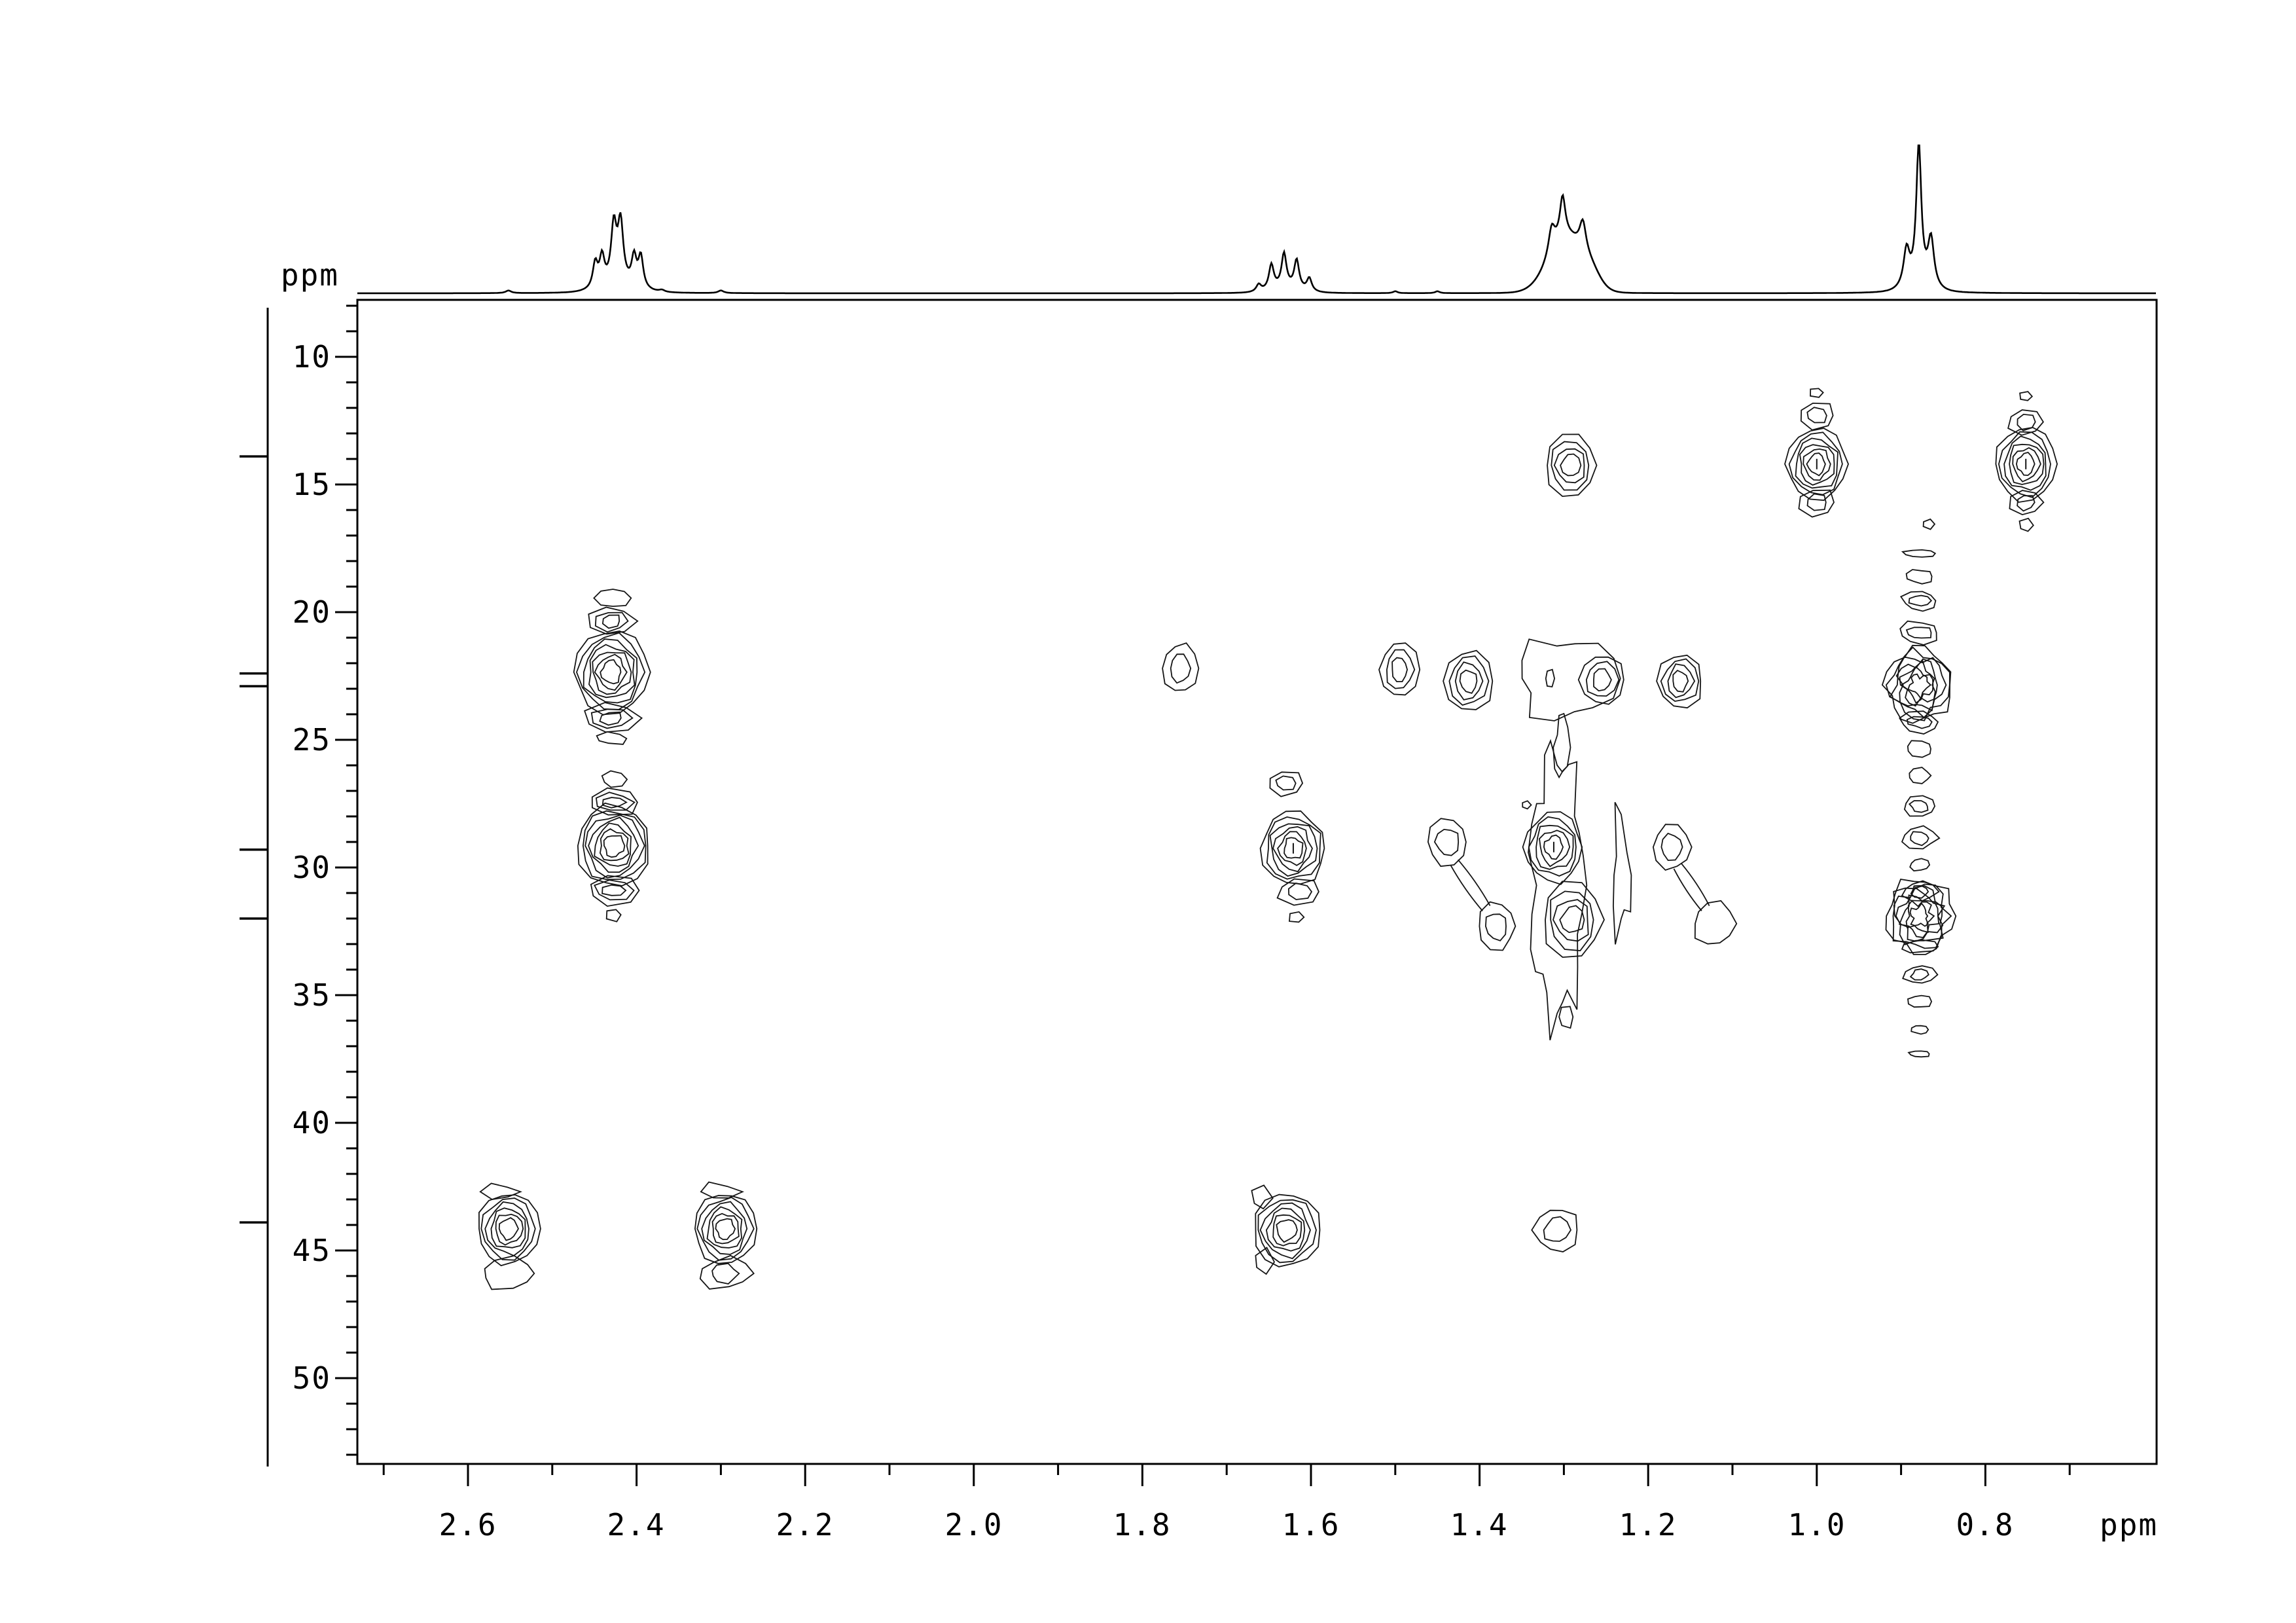 Image resolution: width=2296 pixels, height=1623 pixels. I want to click on y-tick-label: 40, so click(312, 1122).